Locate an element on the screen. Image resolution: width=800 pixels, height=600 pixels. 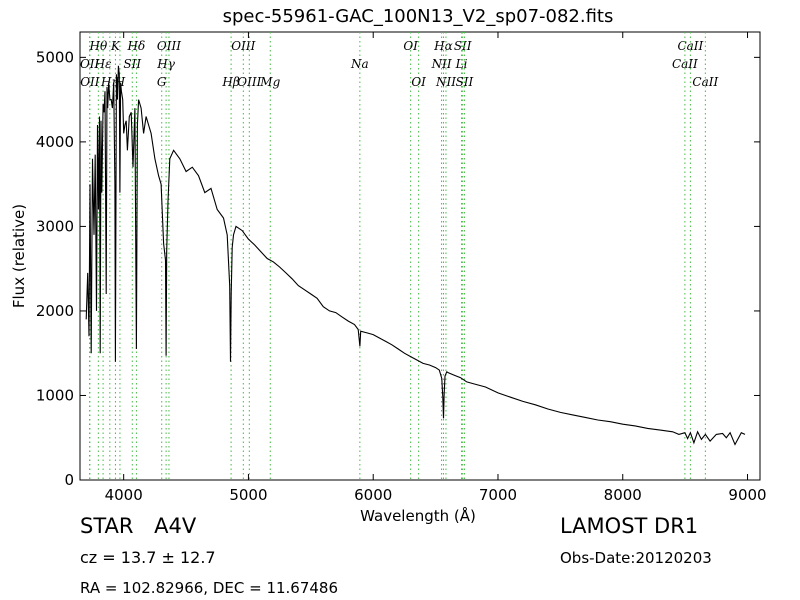
marker-label-12: Hγ is located at coordinates (165, 64).